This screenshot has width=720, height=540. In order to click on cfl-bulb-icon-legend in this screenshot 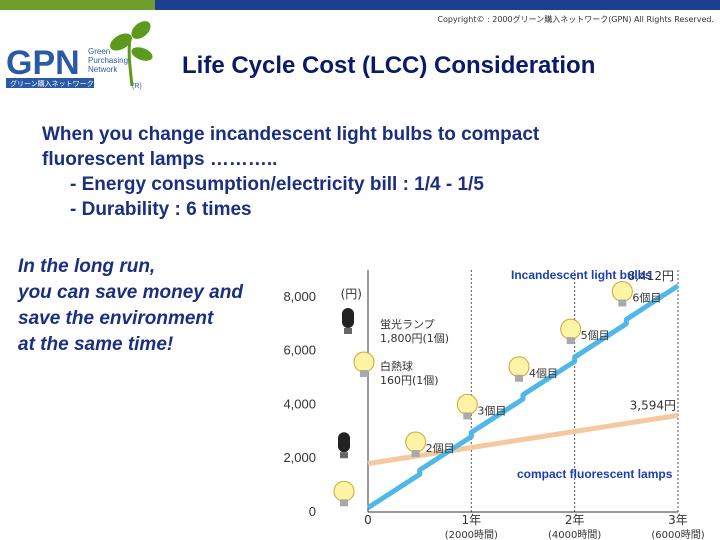, I will do `click(348, 318)`.